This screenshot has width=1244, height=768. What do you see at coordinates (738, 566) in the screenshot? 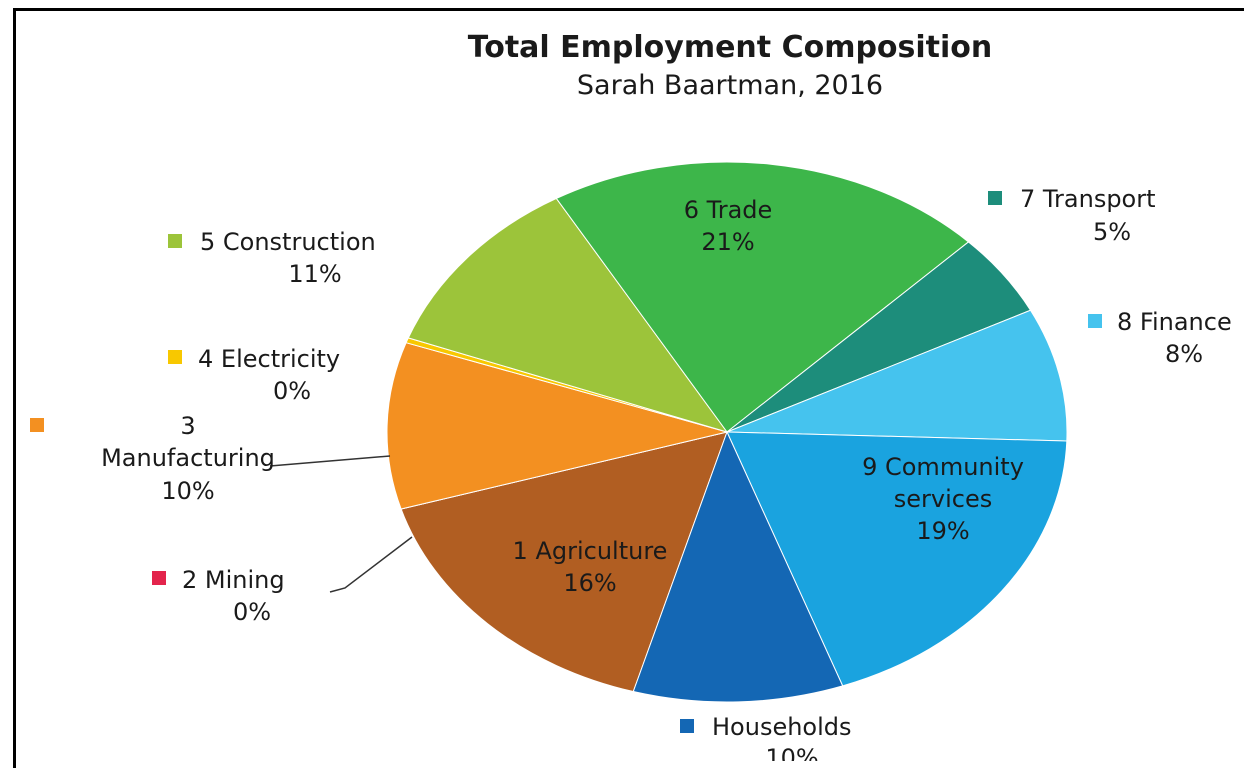
I see `pie-slice-households` at bounding box center [738, 566].